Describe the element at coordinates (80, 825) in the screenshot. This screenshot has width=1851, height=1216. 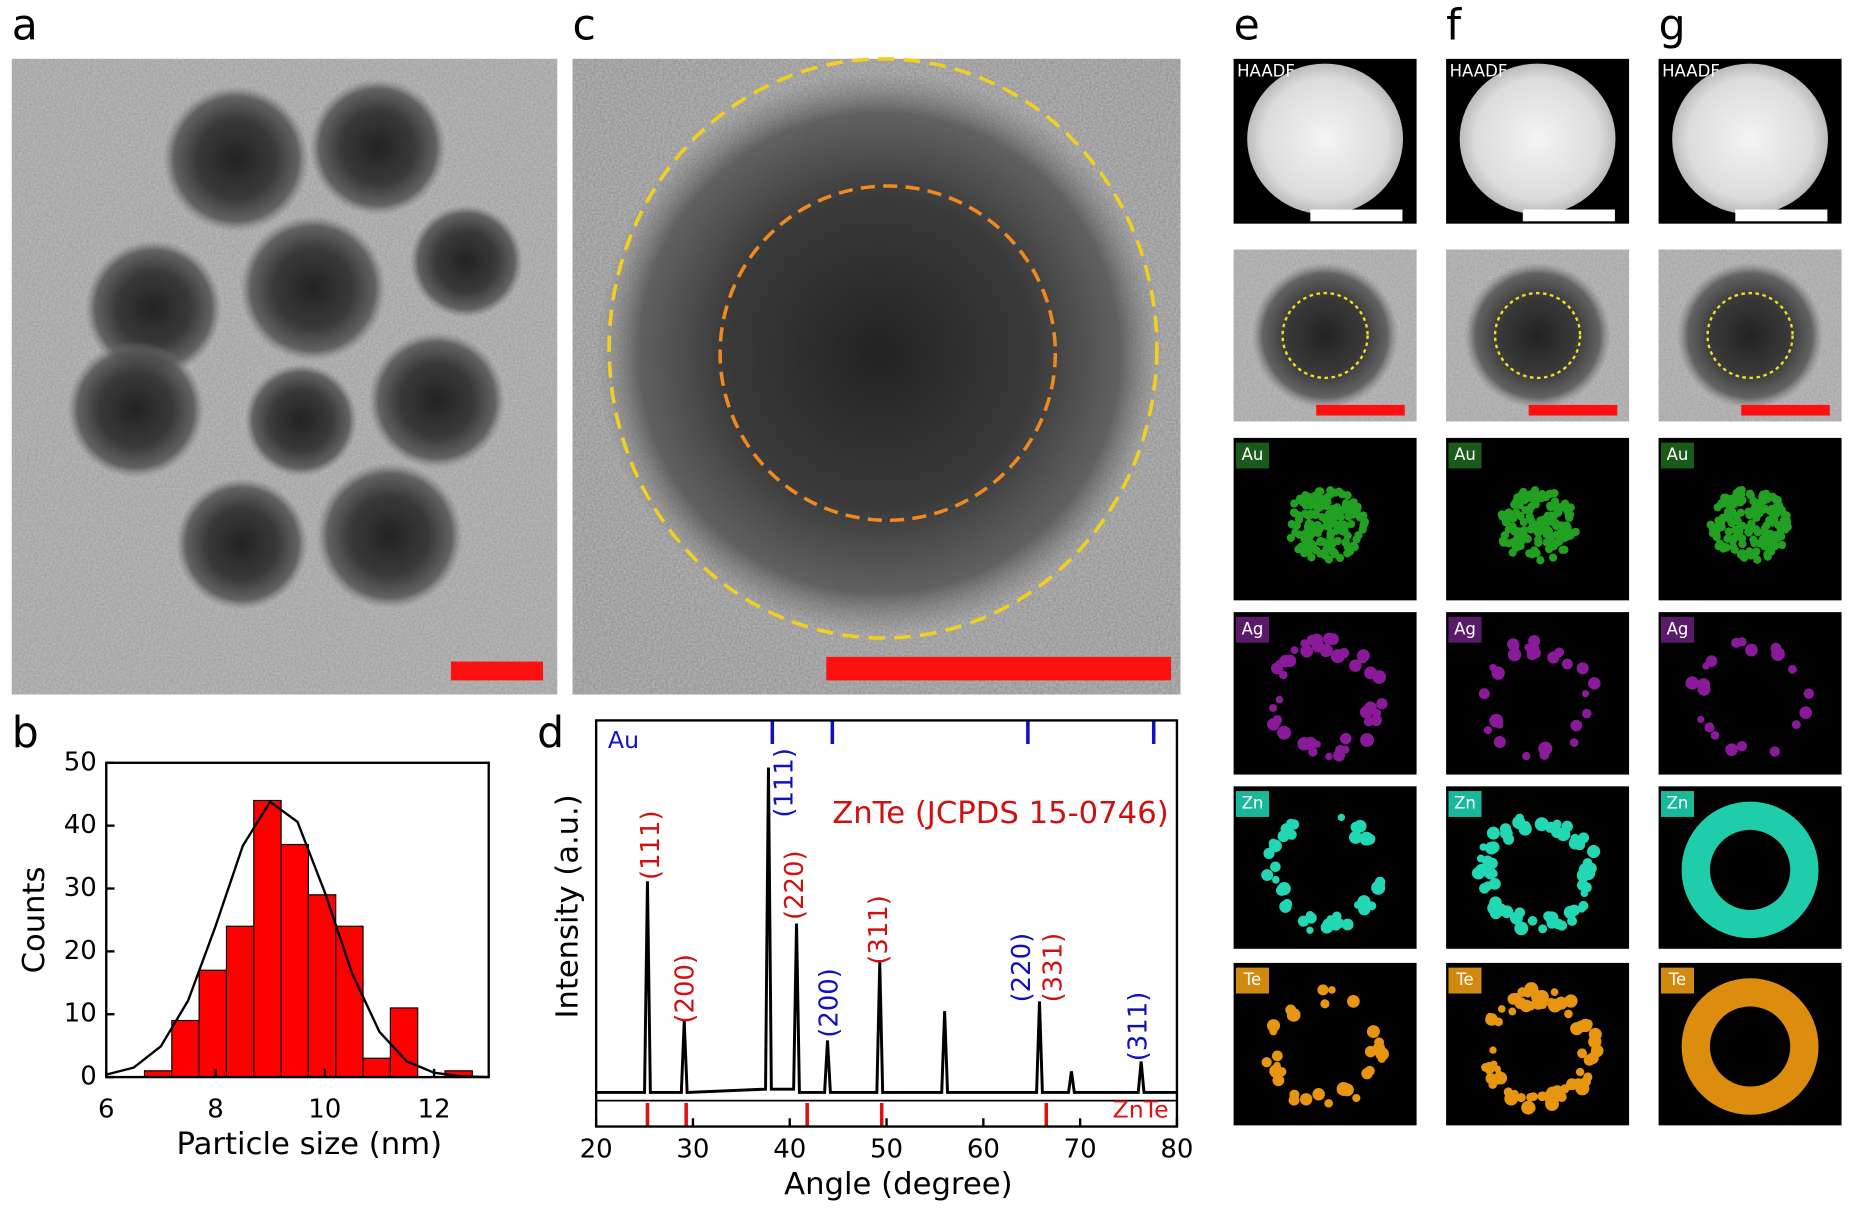
I see `y-tick-label: 40` at that location.